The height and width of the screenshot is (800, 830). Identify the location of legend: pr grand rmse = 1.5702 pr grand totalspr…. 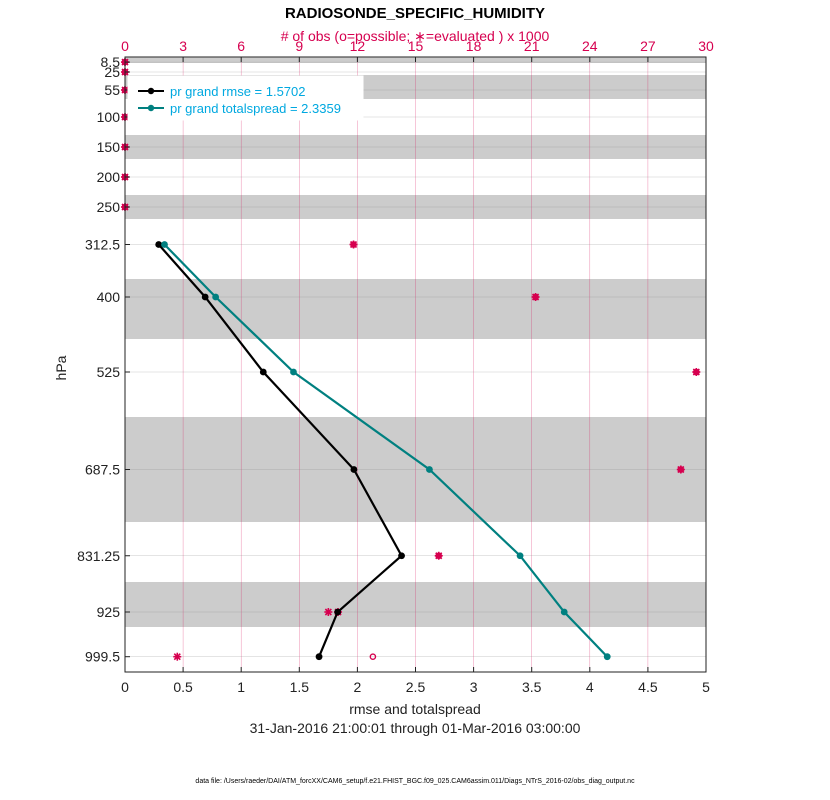
(245, 98).